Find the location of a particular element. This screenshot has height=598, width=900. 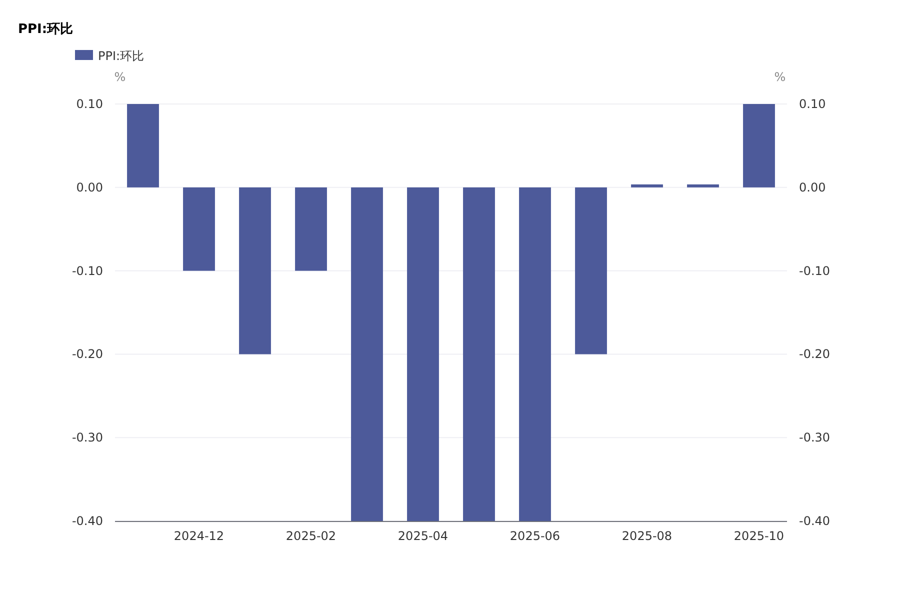

x-tick-label: 2025-06 is located at coordinates (535, 536).